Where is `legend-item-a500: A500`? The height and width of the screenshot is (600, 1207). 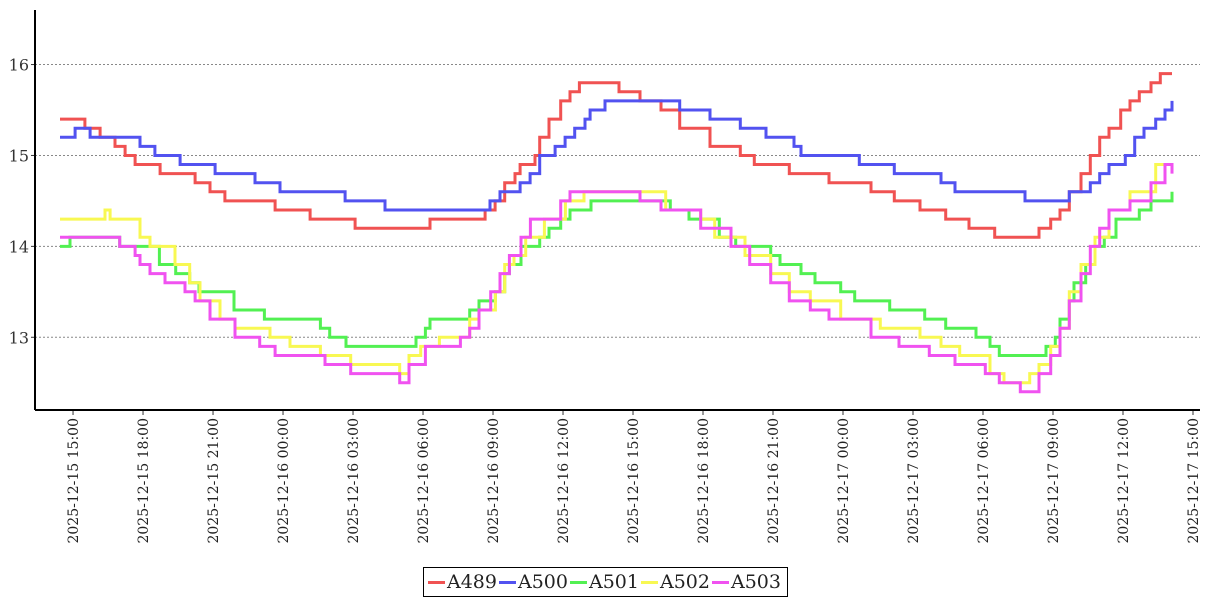 legend-item-a500: A500 is located at coordinates (533, 582).